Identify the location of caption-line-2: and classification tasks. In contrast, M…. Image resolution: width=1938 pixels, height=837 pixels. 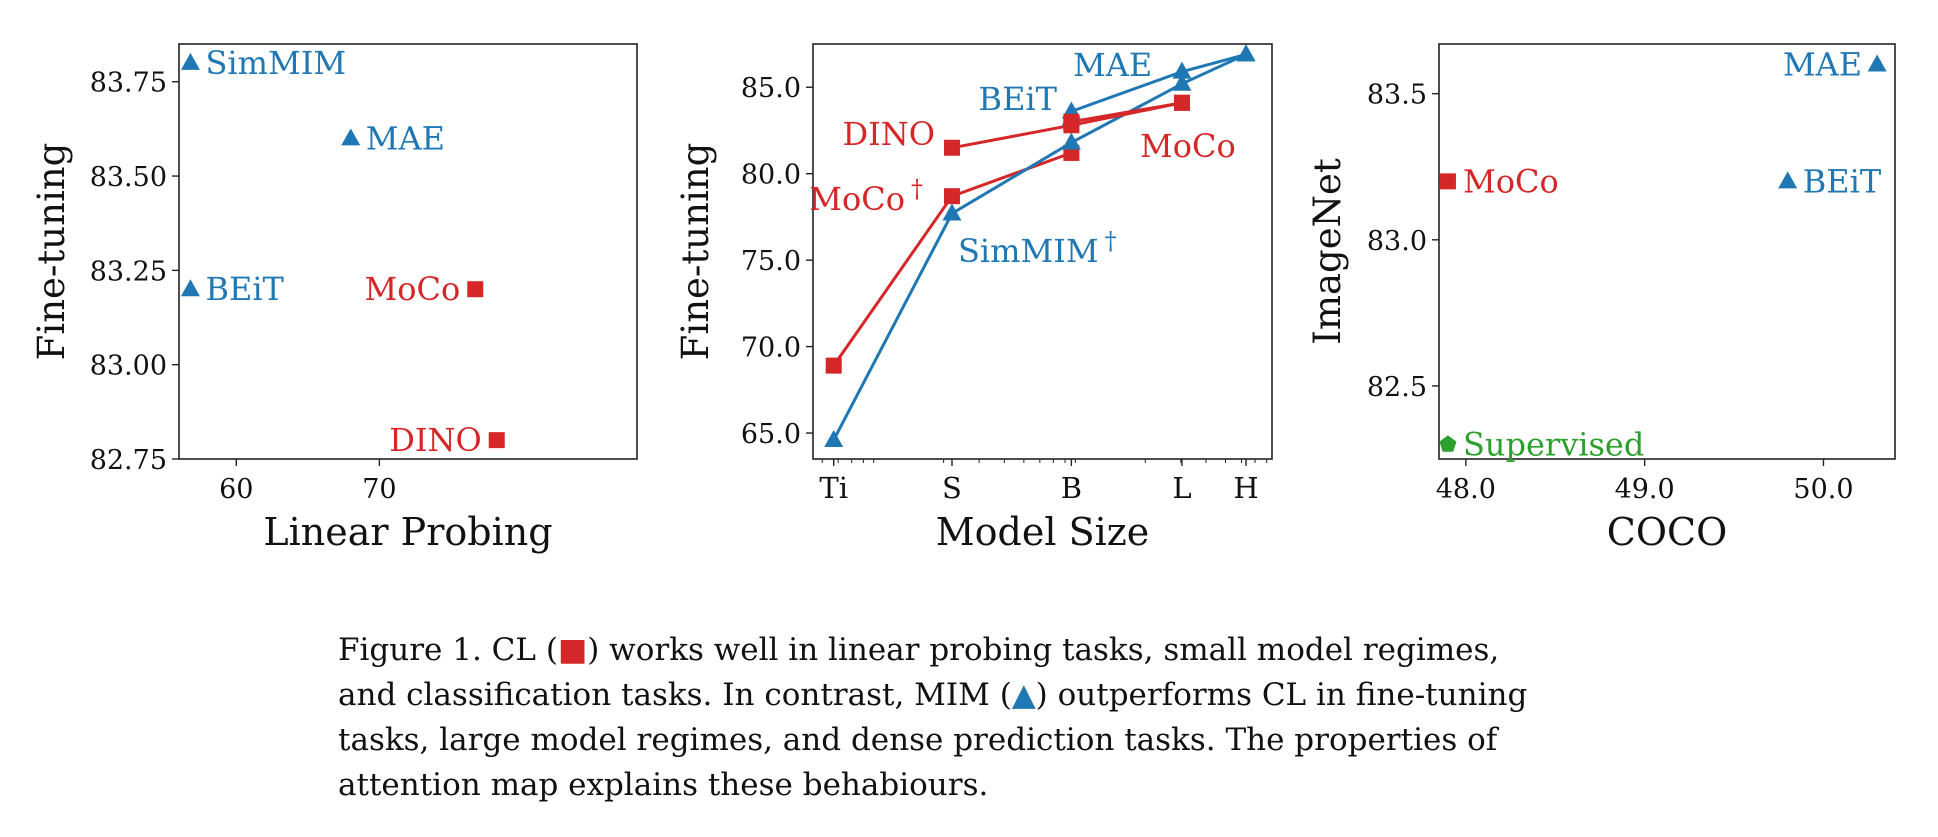
(988, 695).